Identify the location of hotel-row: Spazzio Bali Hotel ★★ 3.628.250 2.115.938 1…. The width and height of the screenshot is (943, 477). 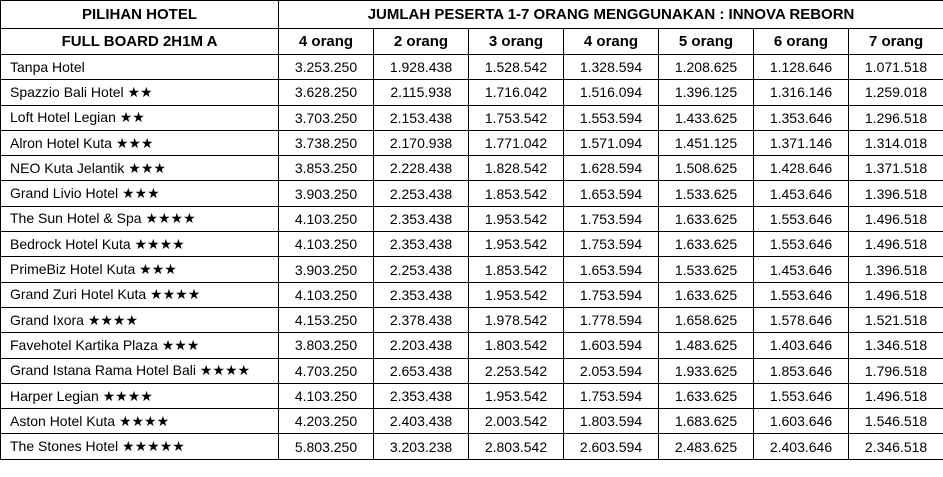
(471, 92).